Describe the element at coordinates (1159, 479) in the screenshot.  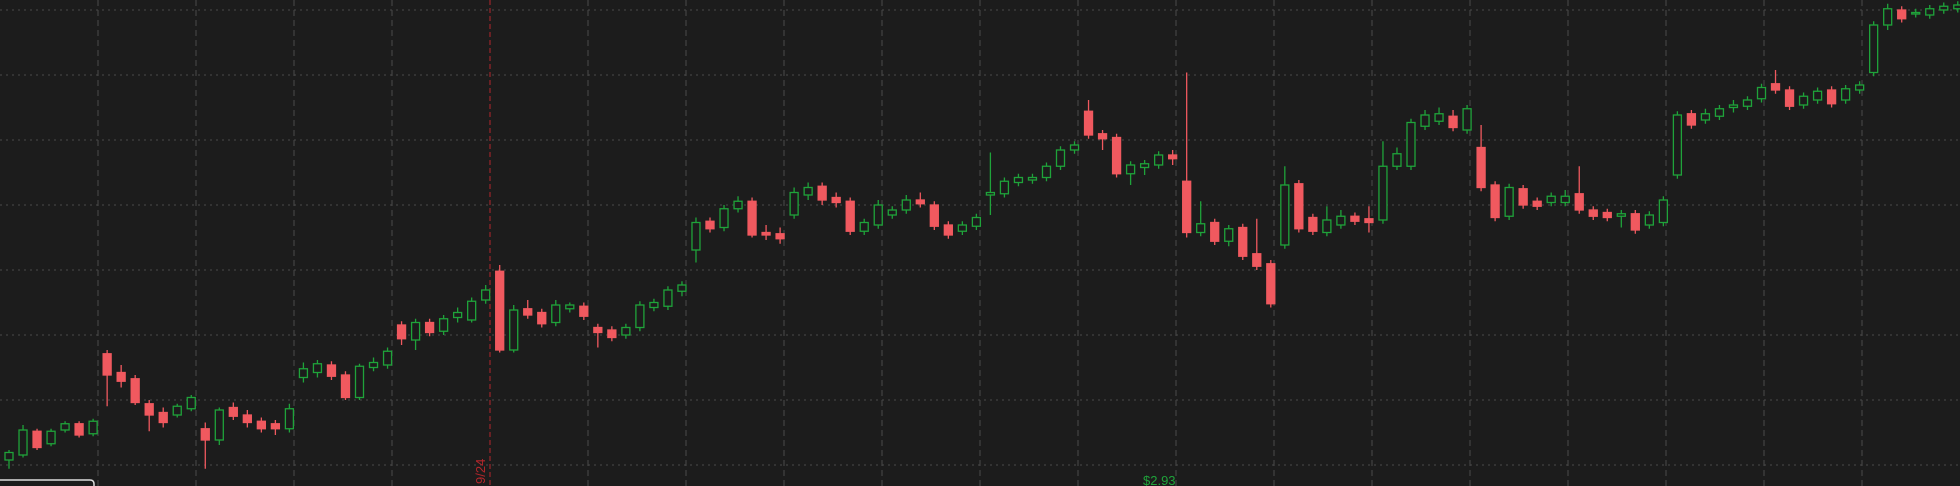
I see `price-label: $2.93` at that location.